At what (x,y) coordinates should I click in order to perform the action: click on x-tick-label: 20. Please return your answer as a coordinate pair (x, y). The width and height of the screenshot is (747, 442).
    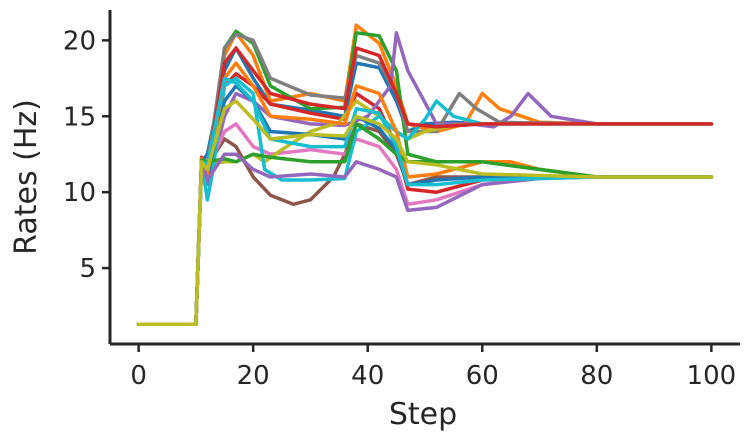
    Looking at the image, I should click on (253, 376).